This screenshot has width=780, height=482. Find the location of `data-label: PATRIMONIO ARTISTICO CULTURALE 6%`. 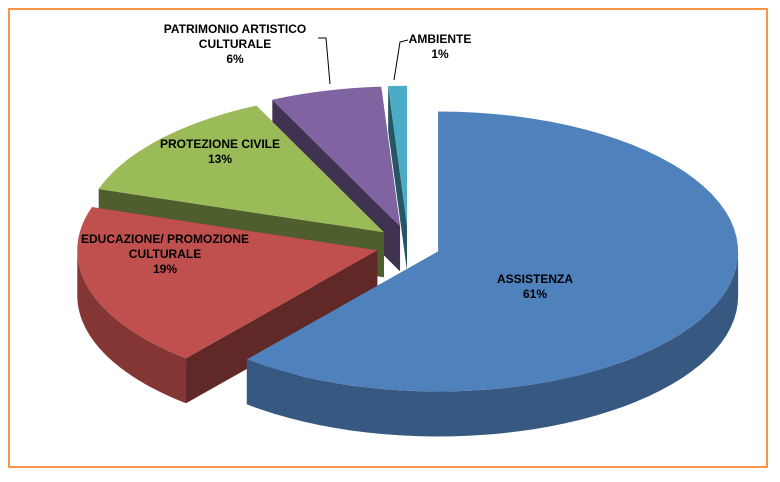

data-label: PATRIMONIO ARTISTICO CULTURALE 6% is located at coordinates (235, 44).